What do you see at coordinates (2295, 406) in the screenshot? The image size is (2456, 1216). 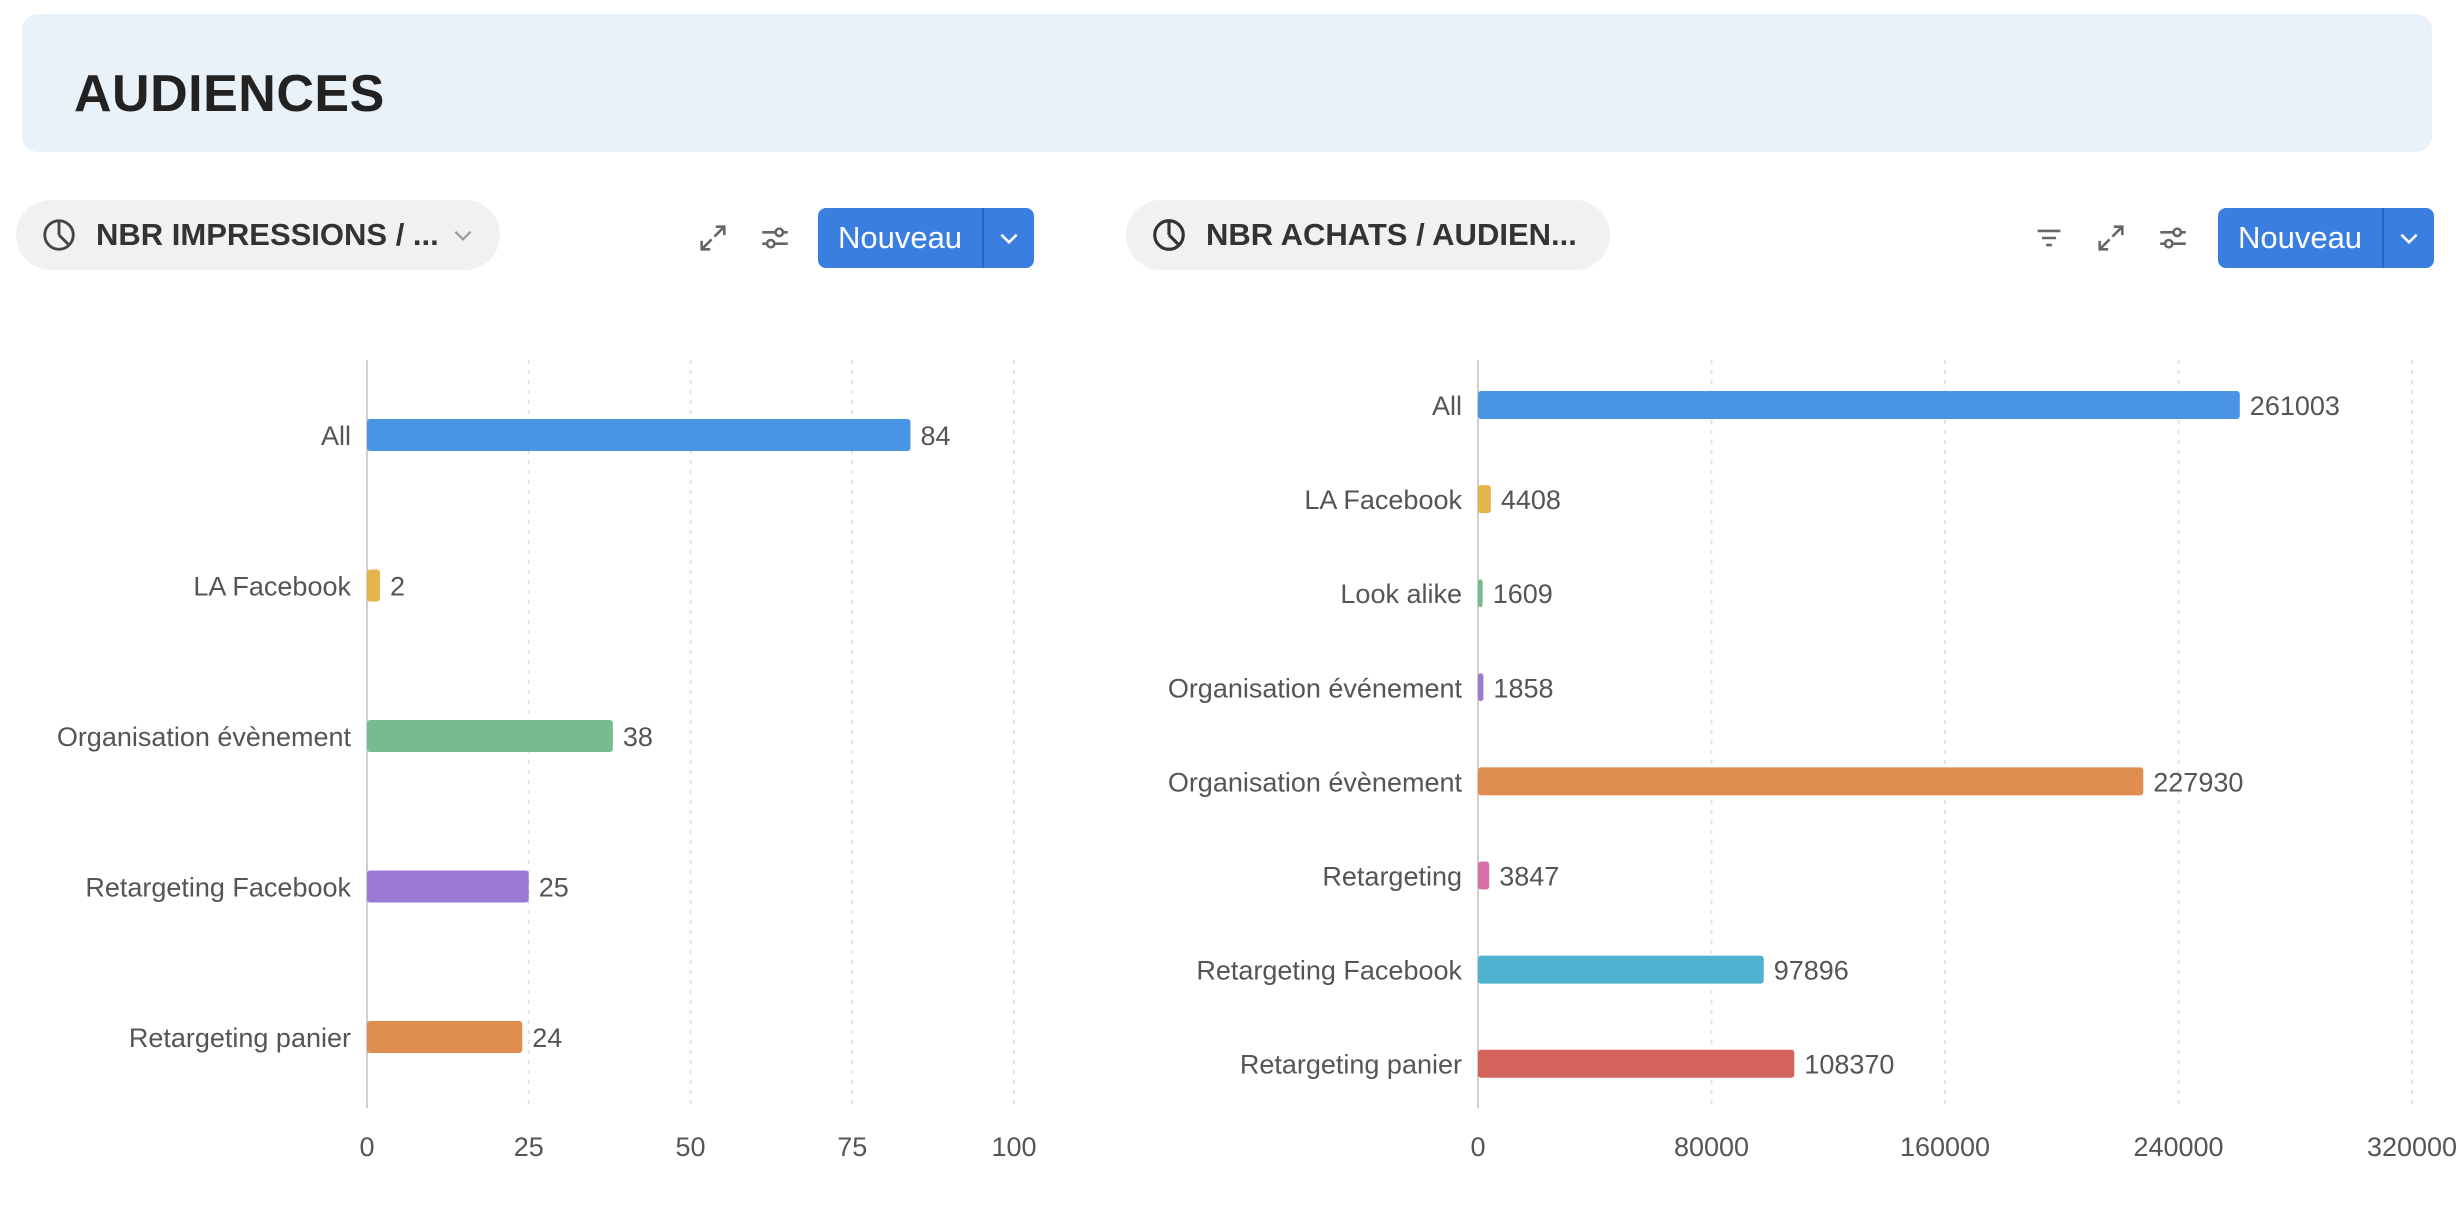 I see `value-label: 261003` at bounding box center [2295, 406].